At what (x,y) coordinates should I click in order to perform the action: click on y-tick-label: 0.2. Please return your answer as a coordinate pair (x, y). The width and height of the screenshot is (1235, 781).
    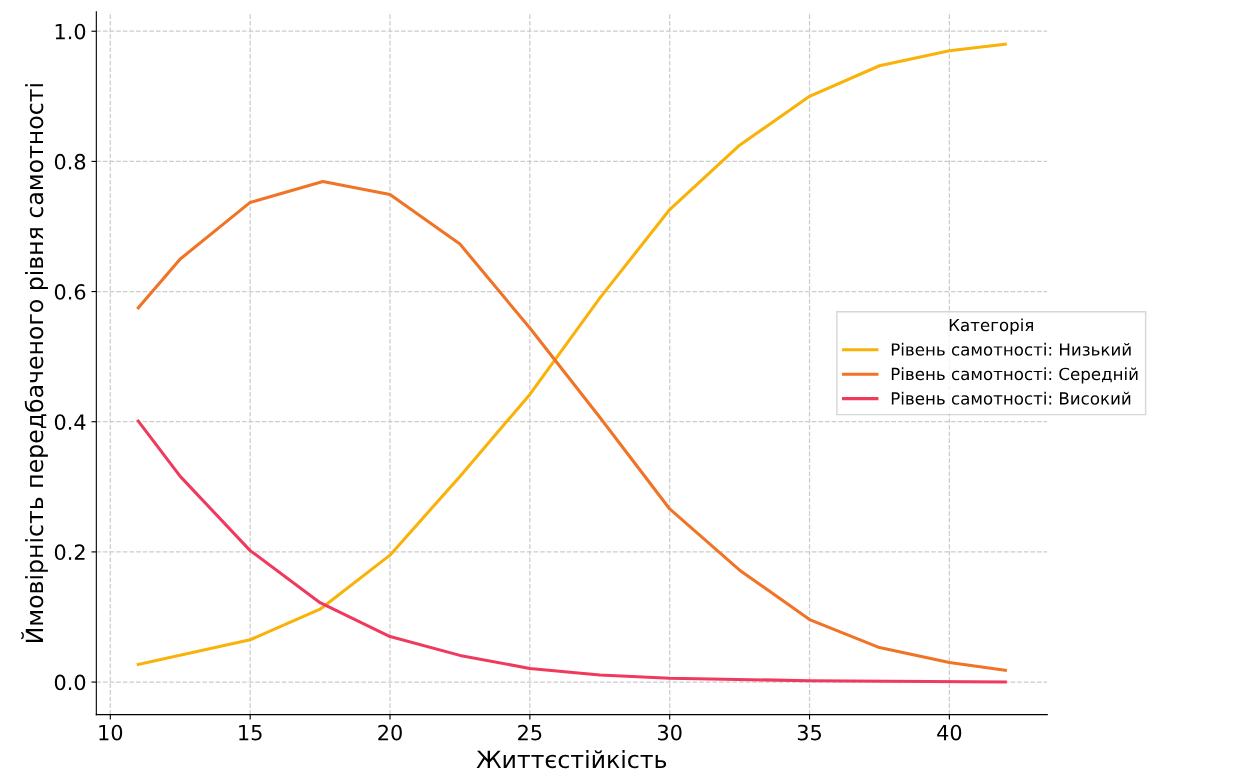
    Looking at the image, I should click on (69, 552).